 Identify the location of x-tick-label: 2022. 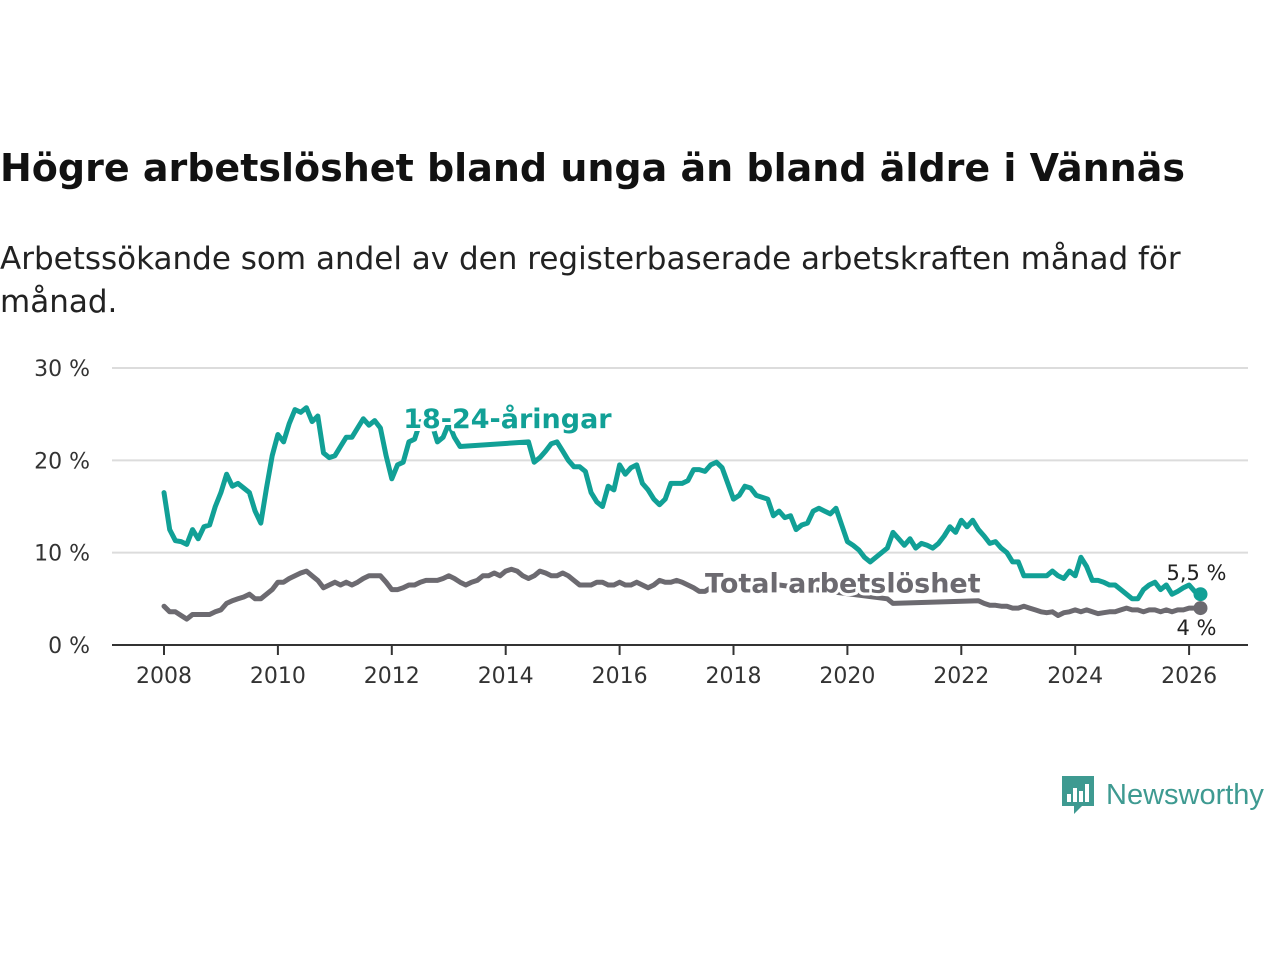
(961, 676).